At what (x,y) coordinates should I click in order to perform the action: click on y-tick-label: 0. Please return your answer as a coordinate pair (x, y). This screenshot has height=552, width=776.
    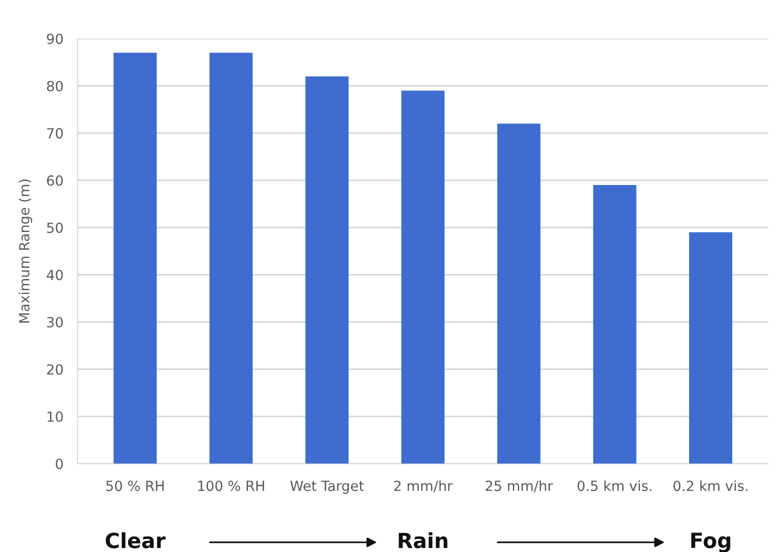
    Looking at the image, I should click on (59, 464).